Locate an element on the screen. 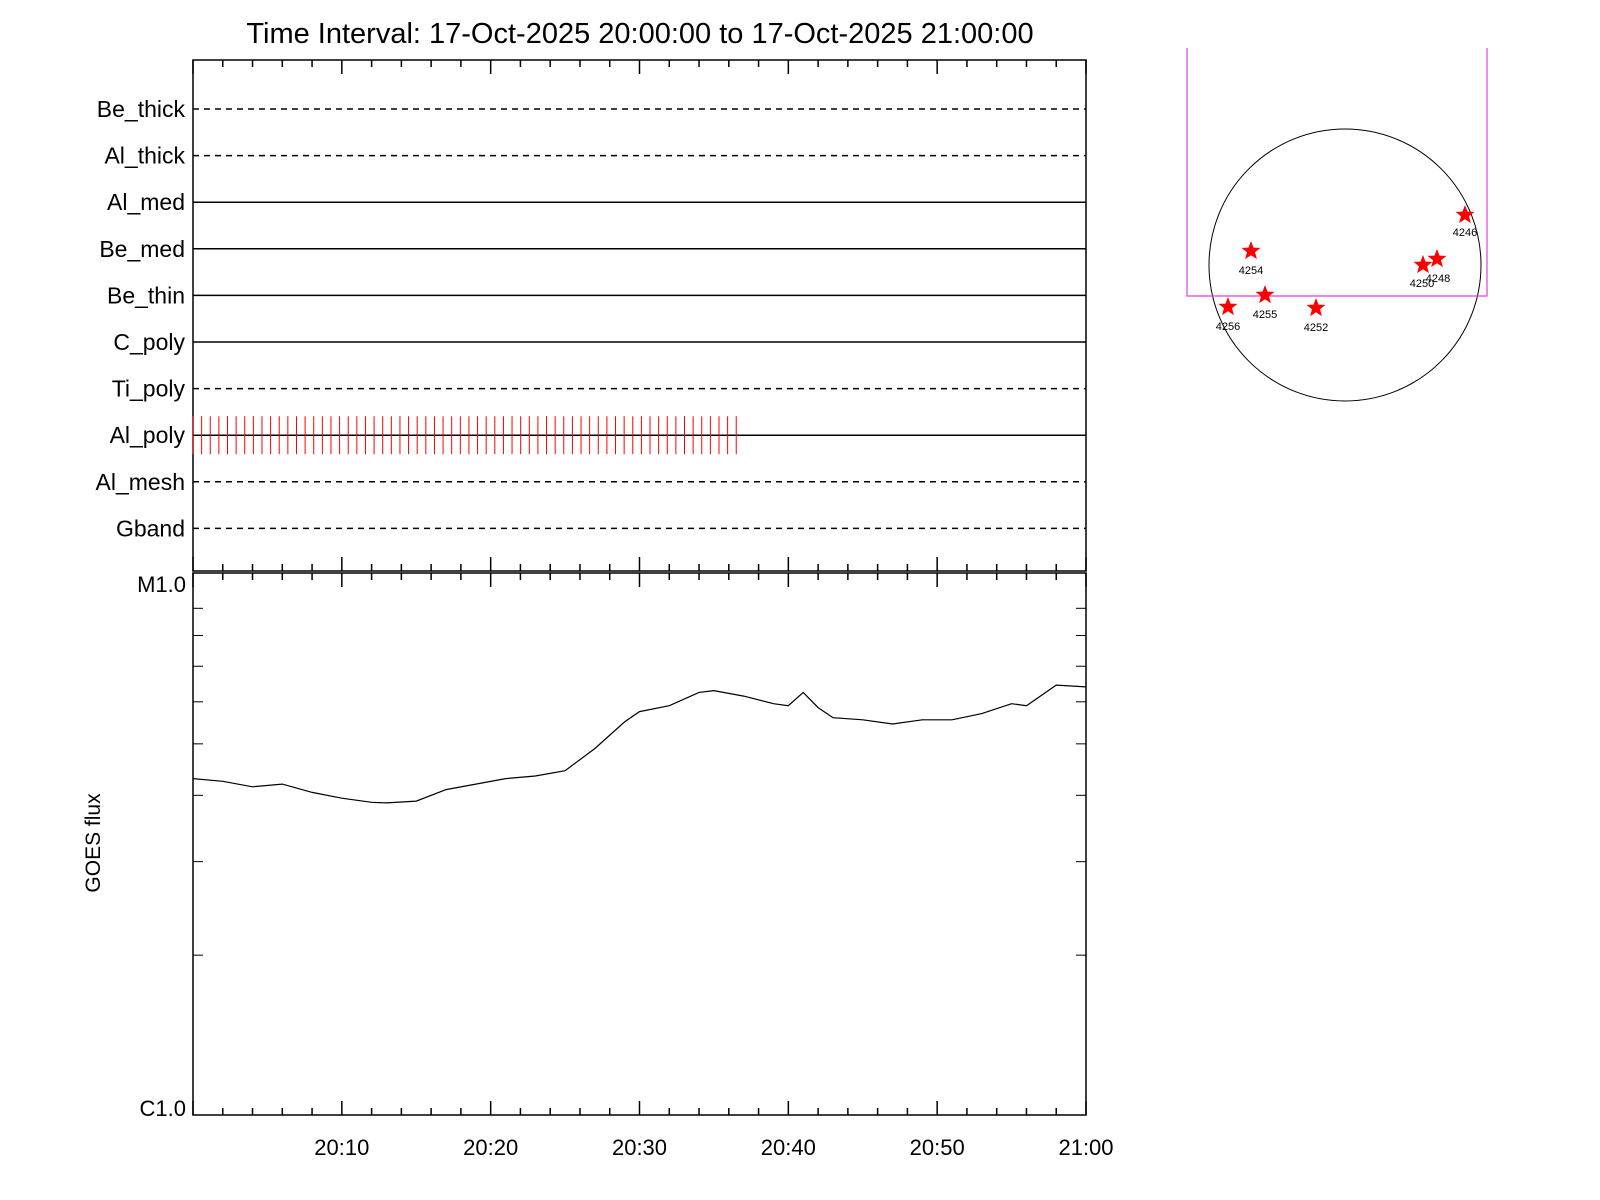  x-tick-label: 20:10 is located at coordinates (341, 1147).